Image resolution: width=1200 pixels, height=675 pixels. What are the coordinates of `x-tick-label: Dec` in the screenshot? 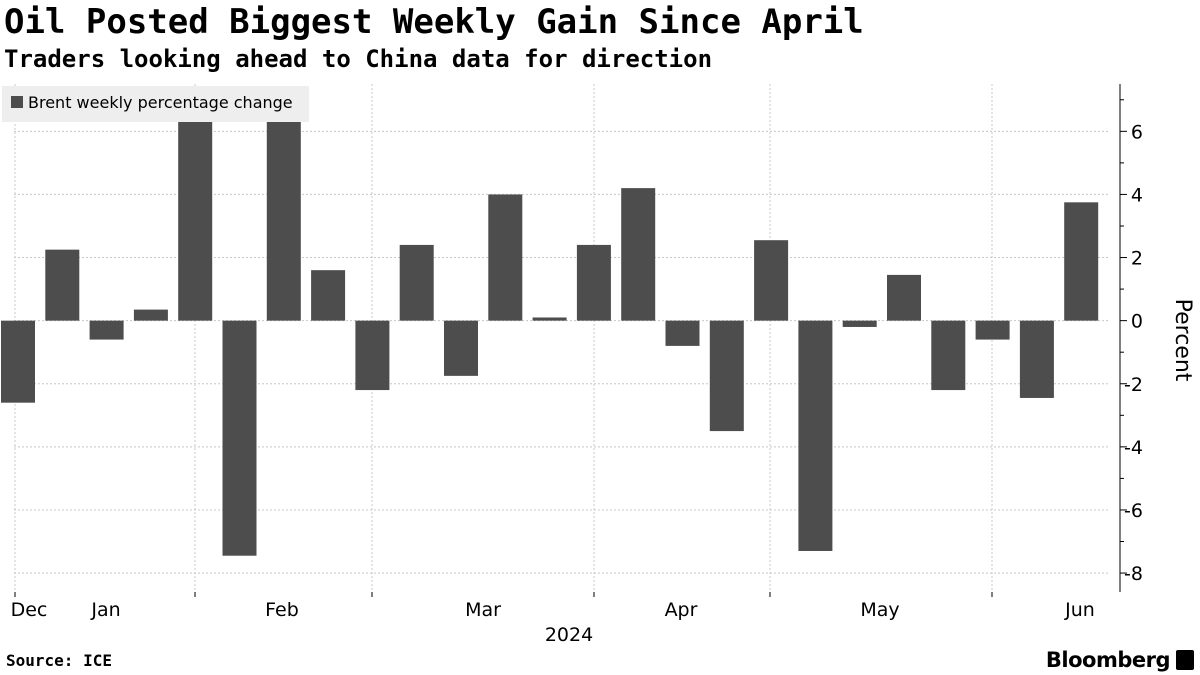 It's located at (29, 610).